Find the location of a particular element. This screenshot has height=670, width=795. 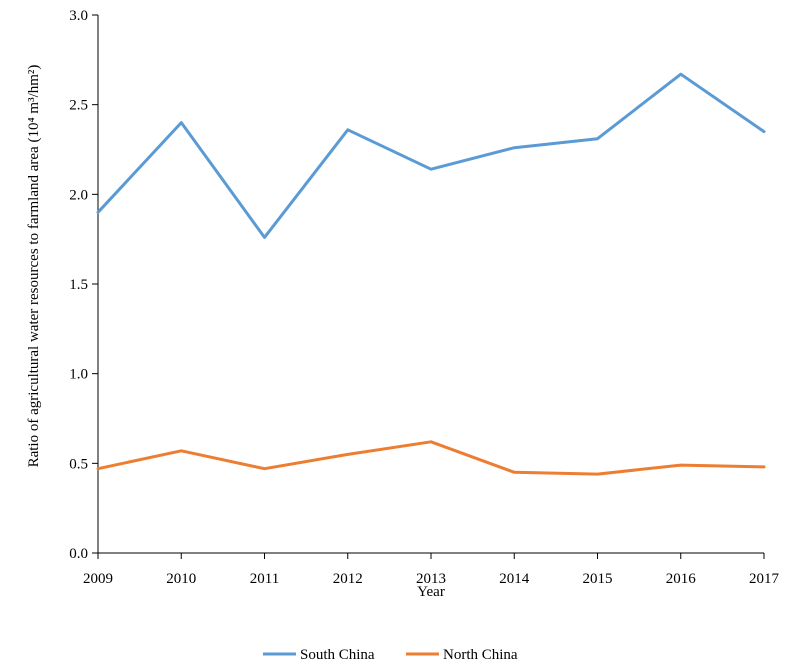

y-tick-label: 1.5 is located at coordinates (78, 285).